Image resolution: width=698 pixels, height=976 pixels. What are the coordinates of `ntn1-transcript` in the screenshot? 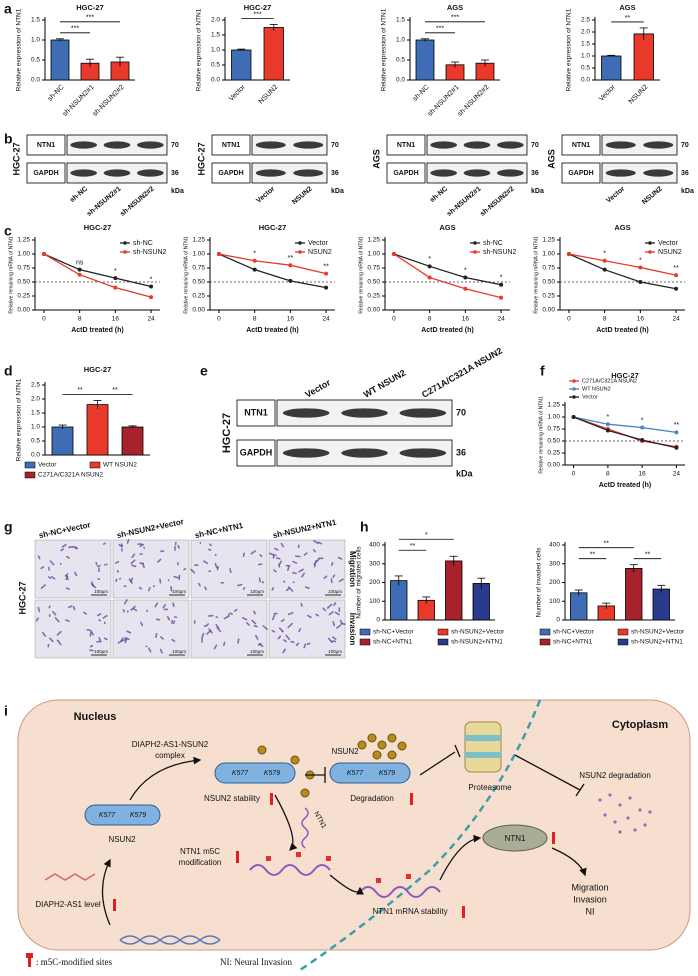 It's located at (305, 828).